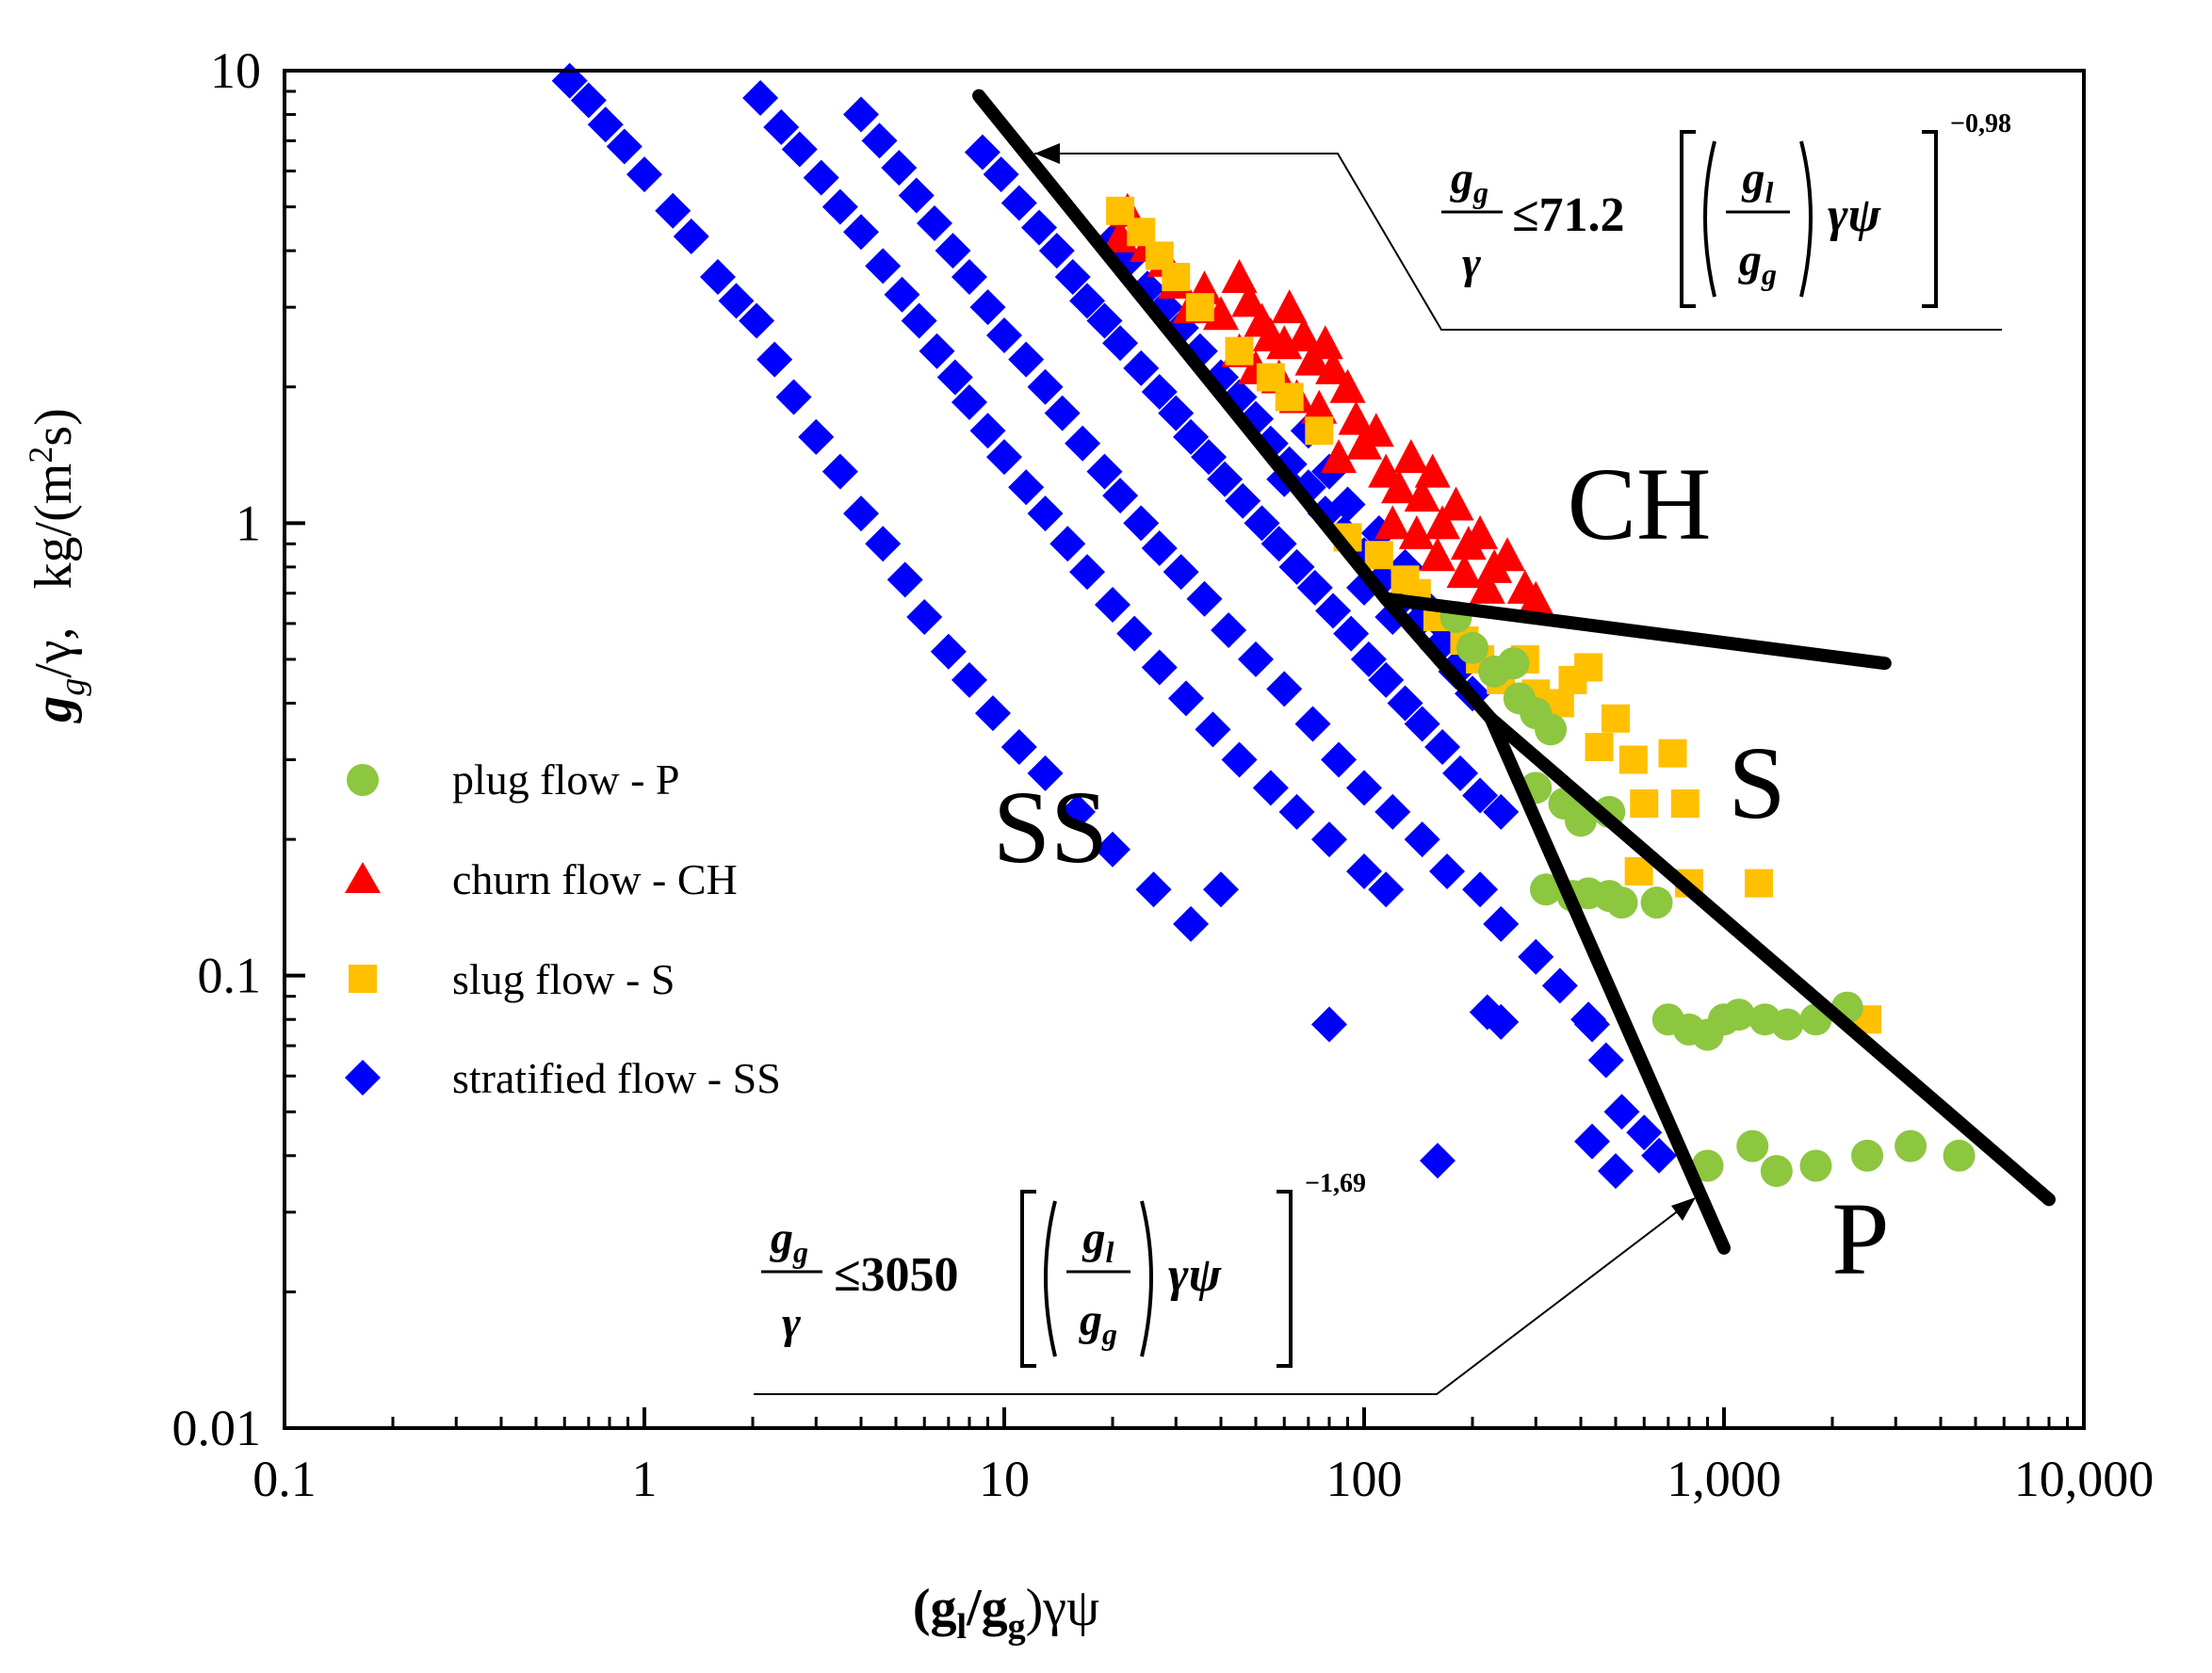 The width and height of the screenshot is (2212, 1673). Describe the element at coordinates (363, 780) in the screenshot. I see `legend-marker-circle` at that location.